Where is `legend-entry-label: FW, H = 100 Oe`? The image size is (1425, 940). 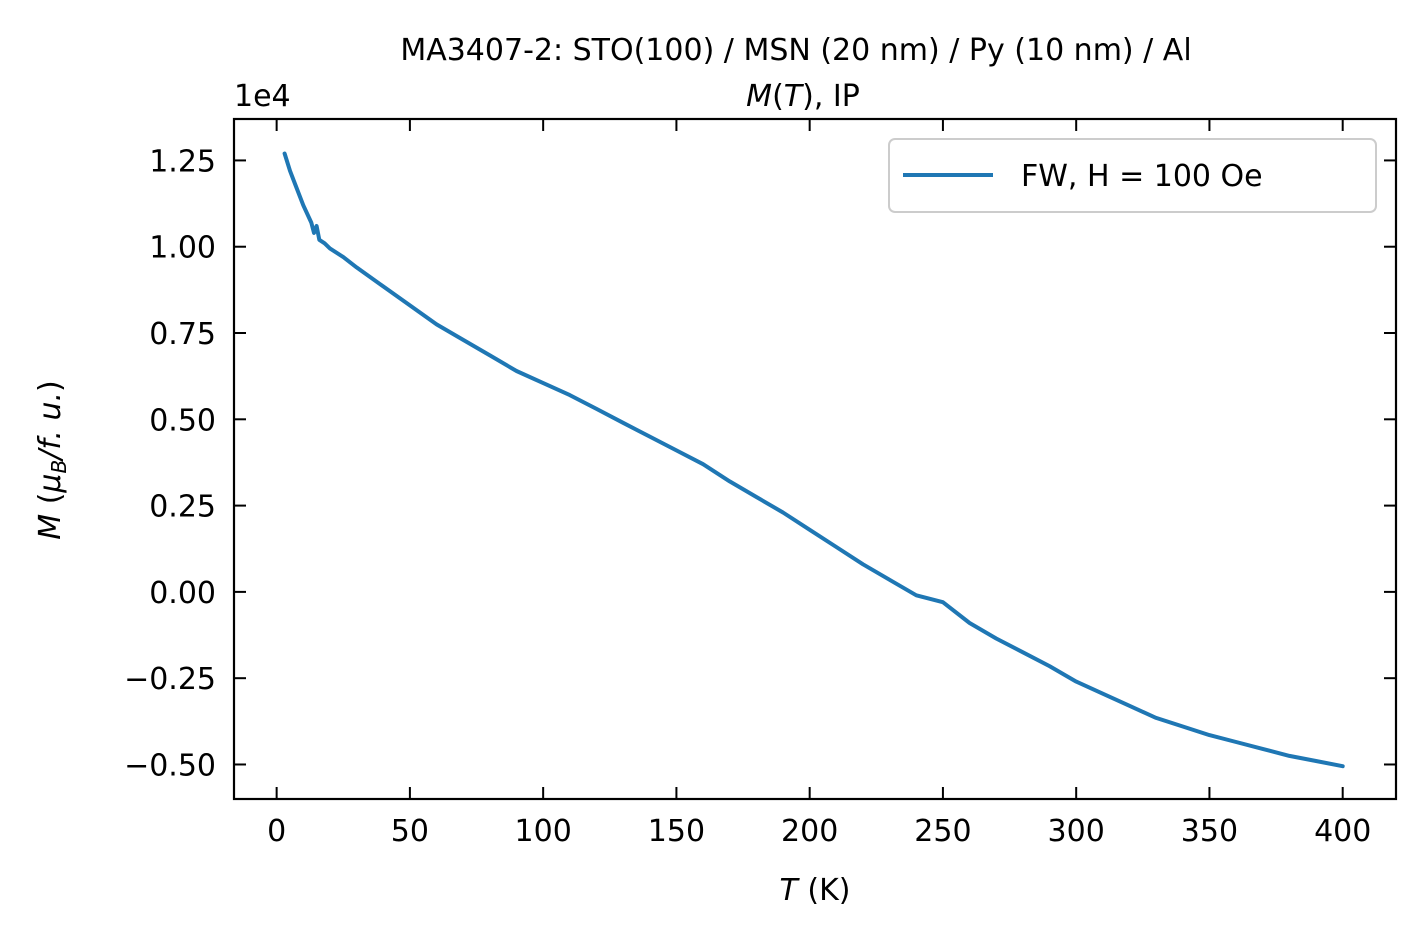 legend-entry-label: FW, H = 100 Oe is located at coordinates (1142, 176).